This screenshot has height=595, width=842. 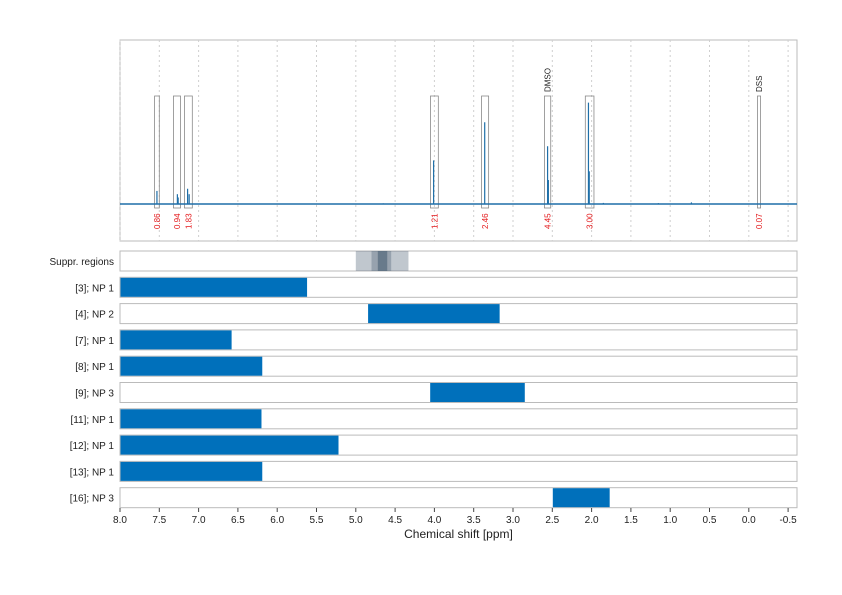 What do you see at coordinates (590, 221) in the screenshot?
I see `integral-label-6: 3.00` at bounding box center [590, 221].